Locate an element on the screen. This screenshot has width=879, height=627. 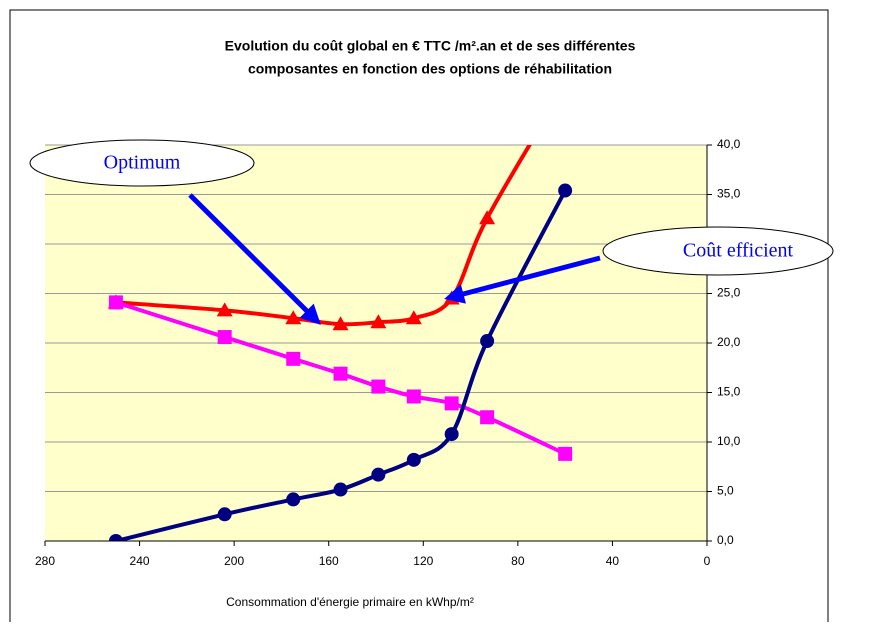
y-tick-label: 40,0 is located at coordinates (729, 144).